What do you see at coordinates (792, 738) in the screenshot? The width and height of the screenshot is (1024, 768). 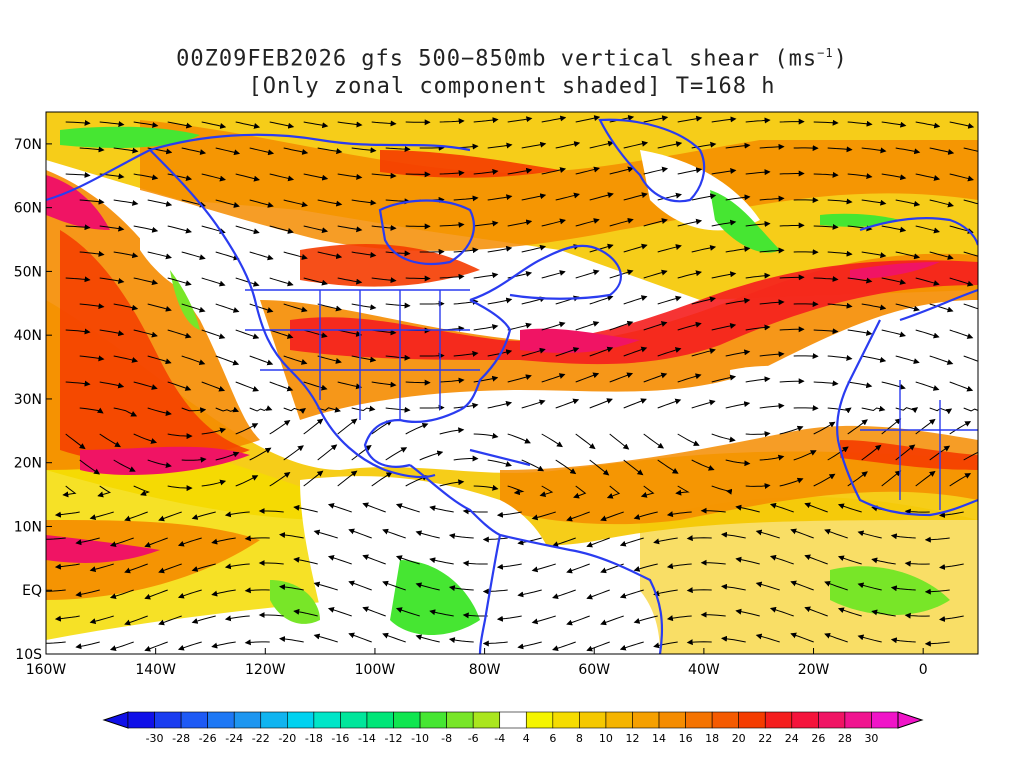 I see `colorbar-label: 24` at bounding box center [792, 738].